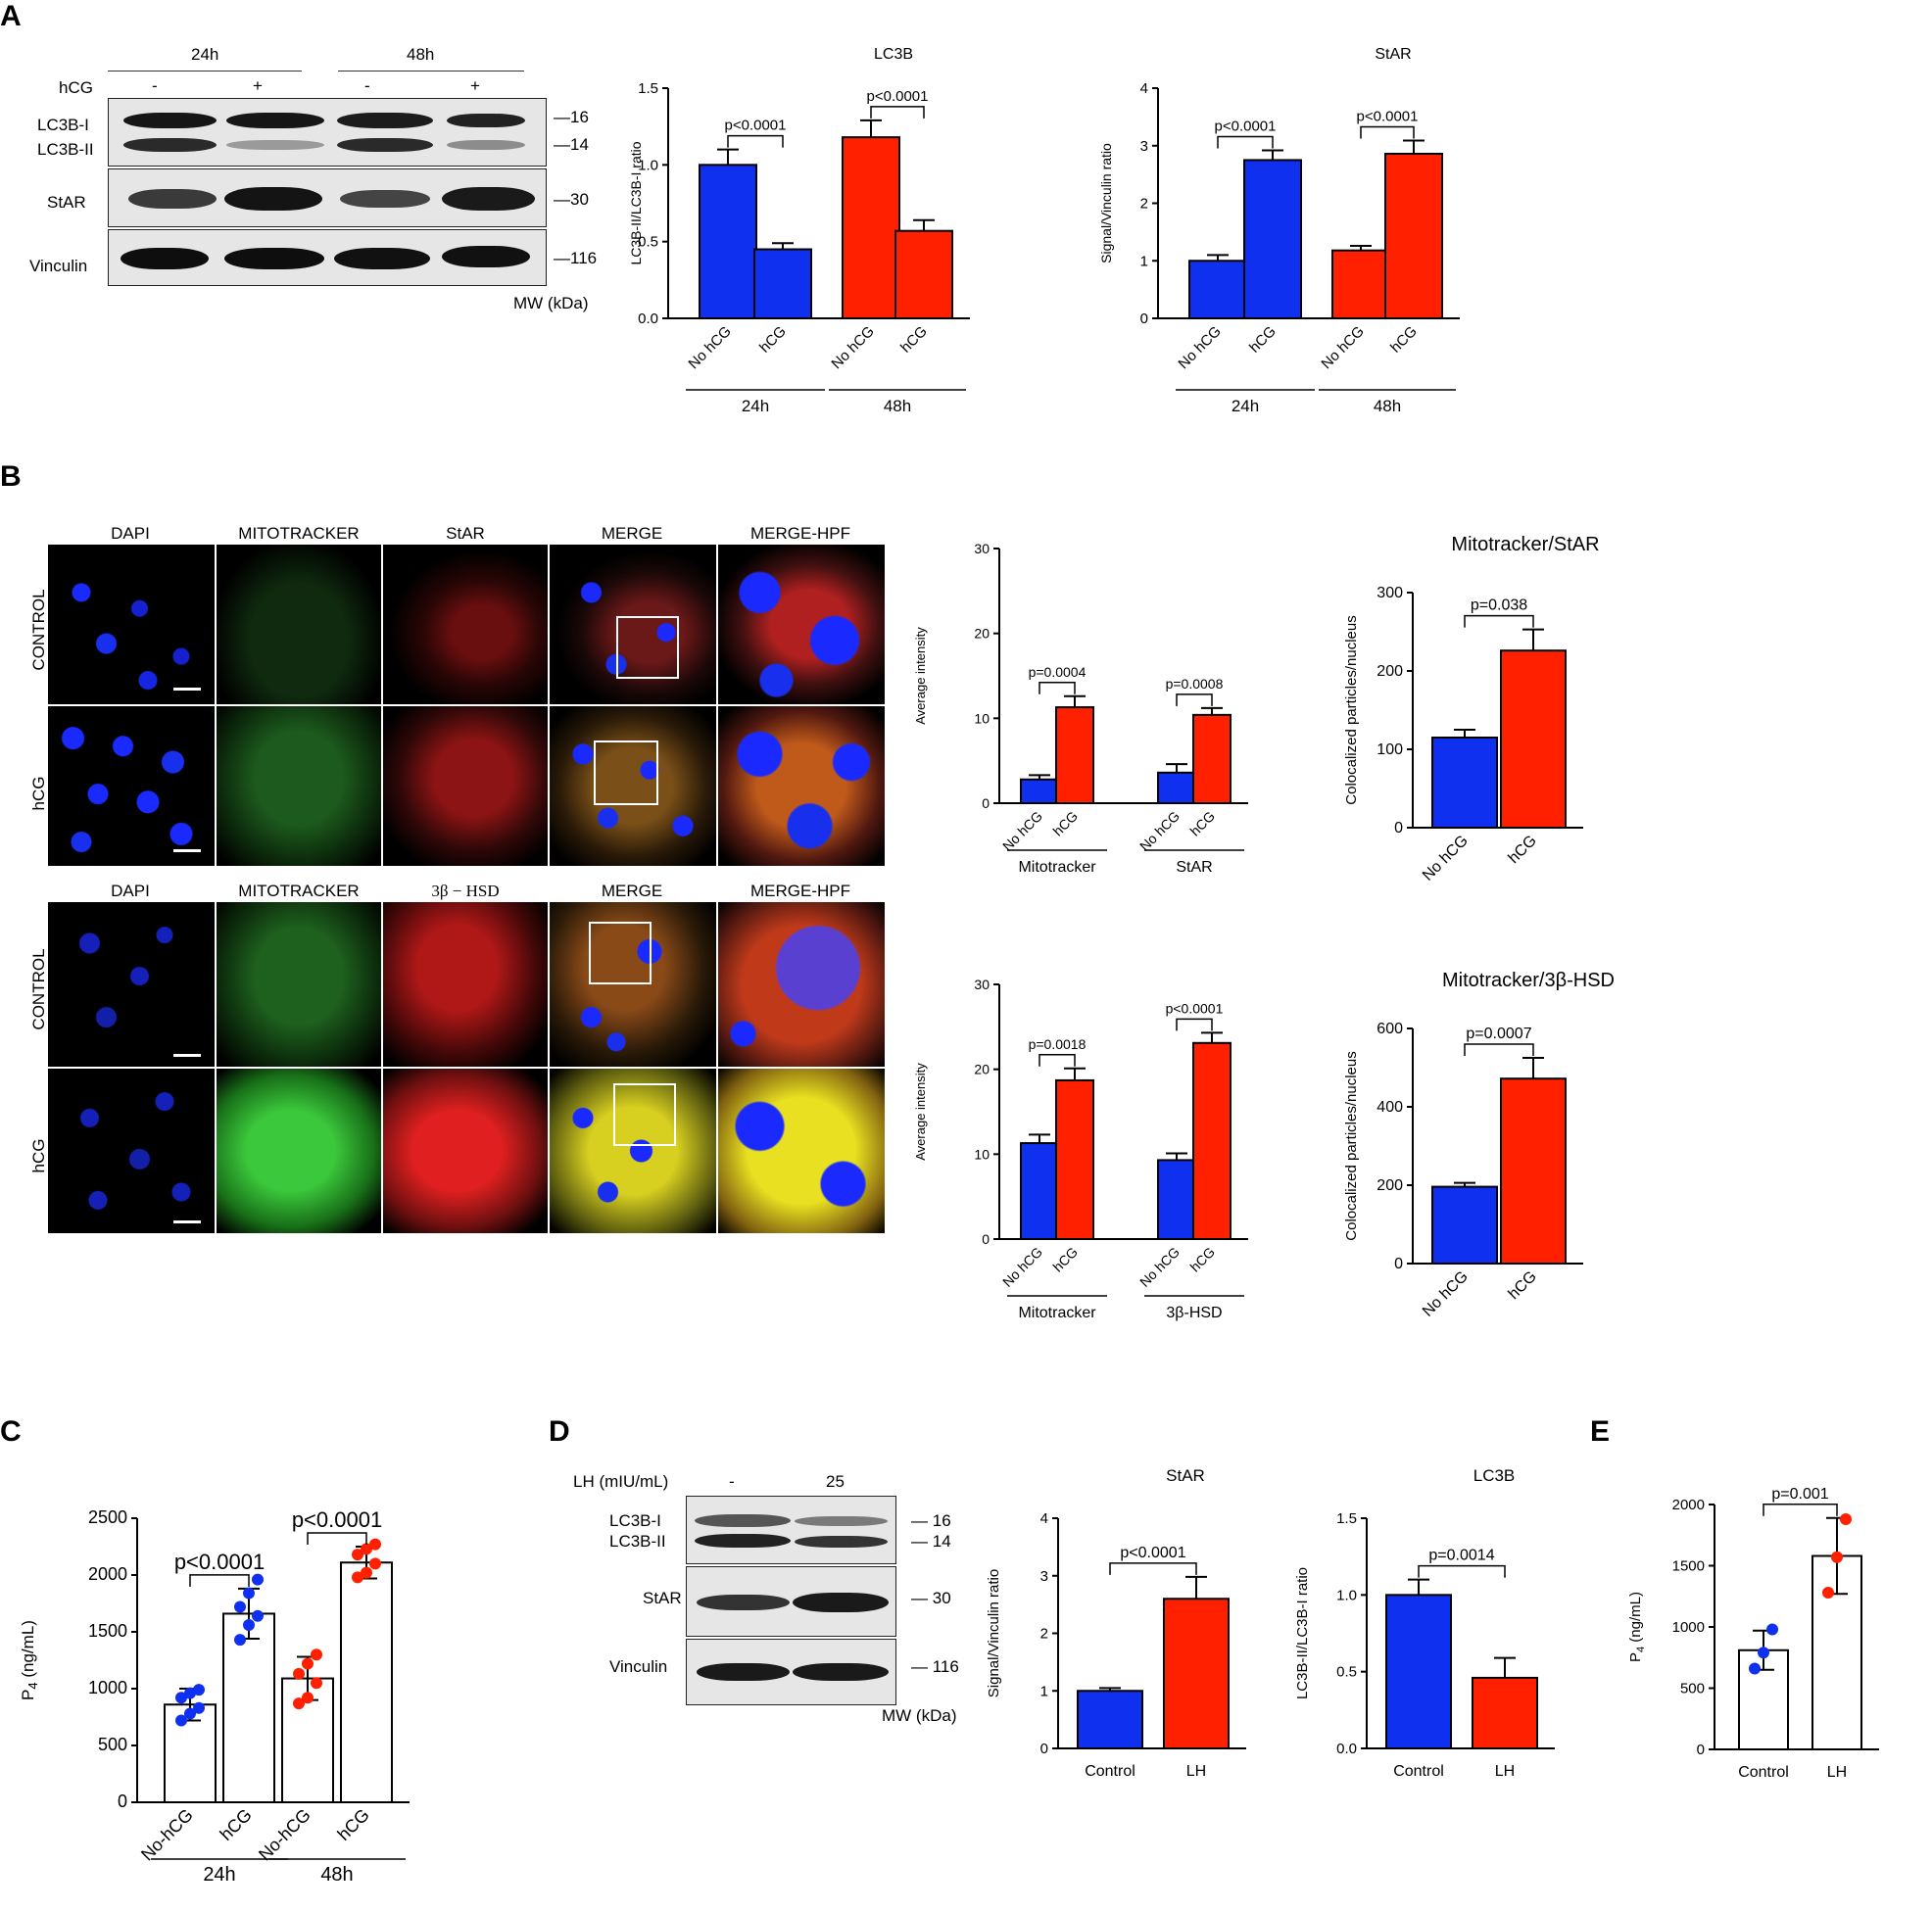 The width and height of the screenshot is (1932, 1911). I want to click on blot-d-row-label: Vinculin, so click(638, 1666).